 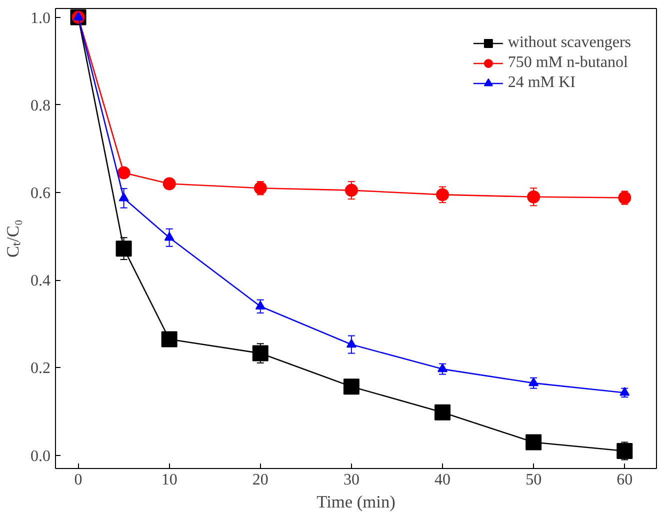 I want to click on x-tick-label: 40, so click(x=442, y=480).